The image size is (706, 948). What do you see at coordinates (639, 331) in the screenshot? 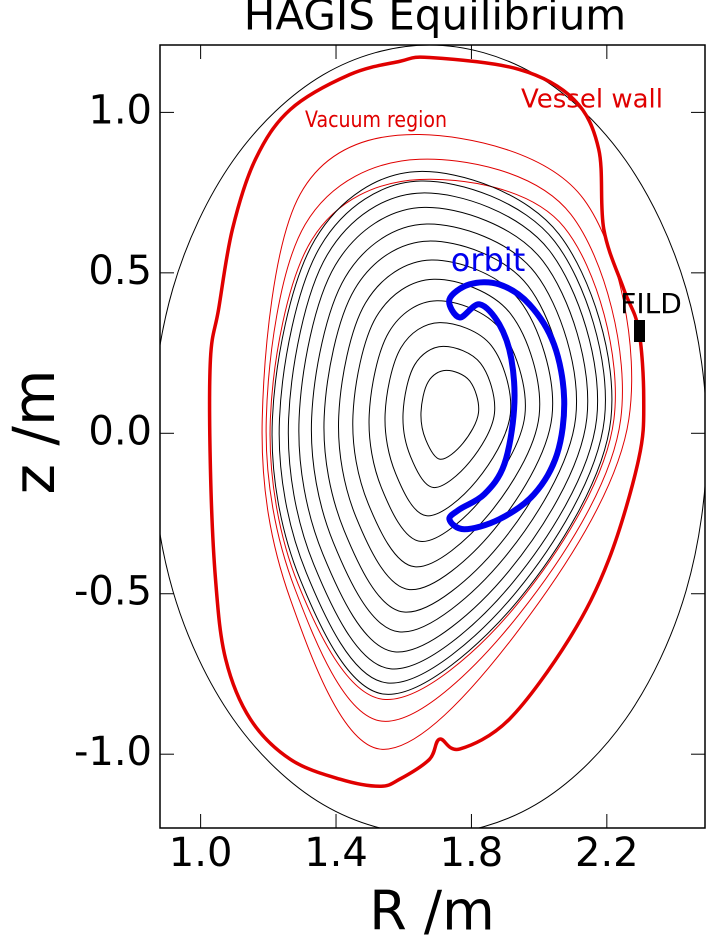
I see `fild-marker` at bounding box center [639, 331].